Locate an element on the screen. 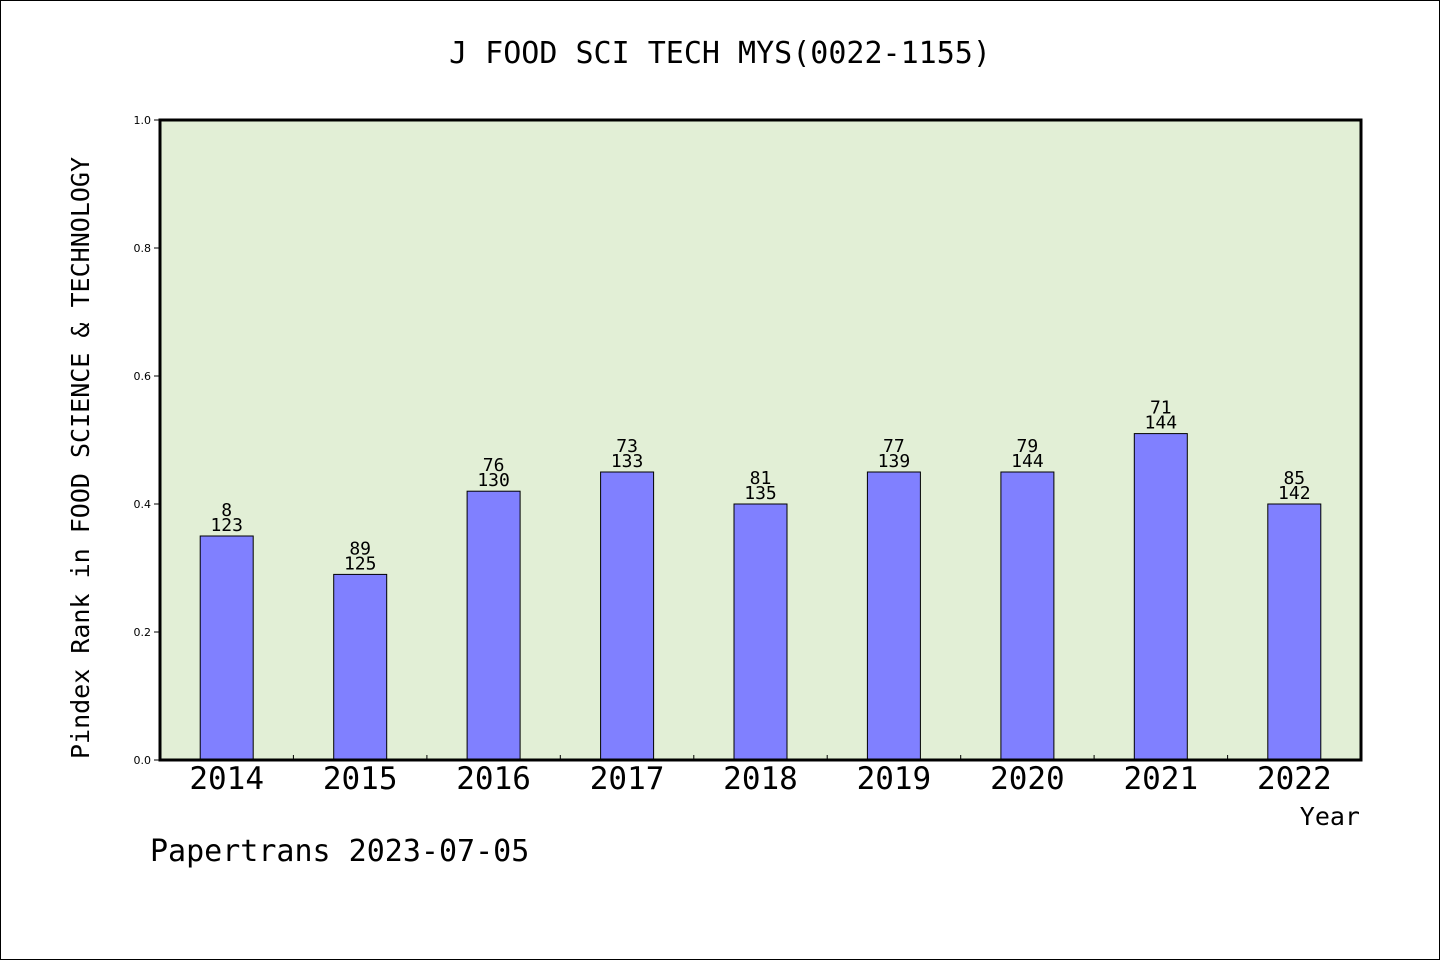 The height and width of the screenshot is (960, 1440). y-tick-label: 0.0 is located at coordinates (143, 760).